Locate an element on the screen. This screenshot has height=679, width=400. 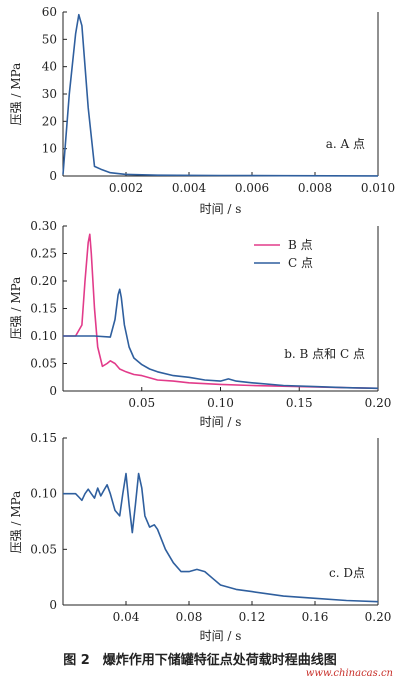
panel-annotation: c. D点 is located at coordinates (347, 573).